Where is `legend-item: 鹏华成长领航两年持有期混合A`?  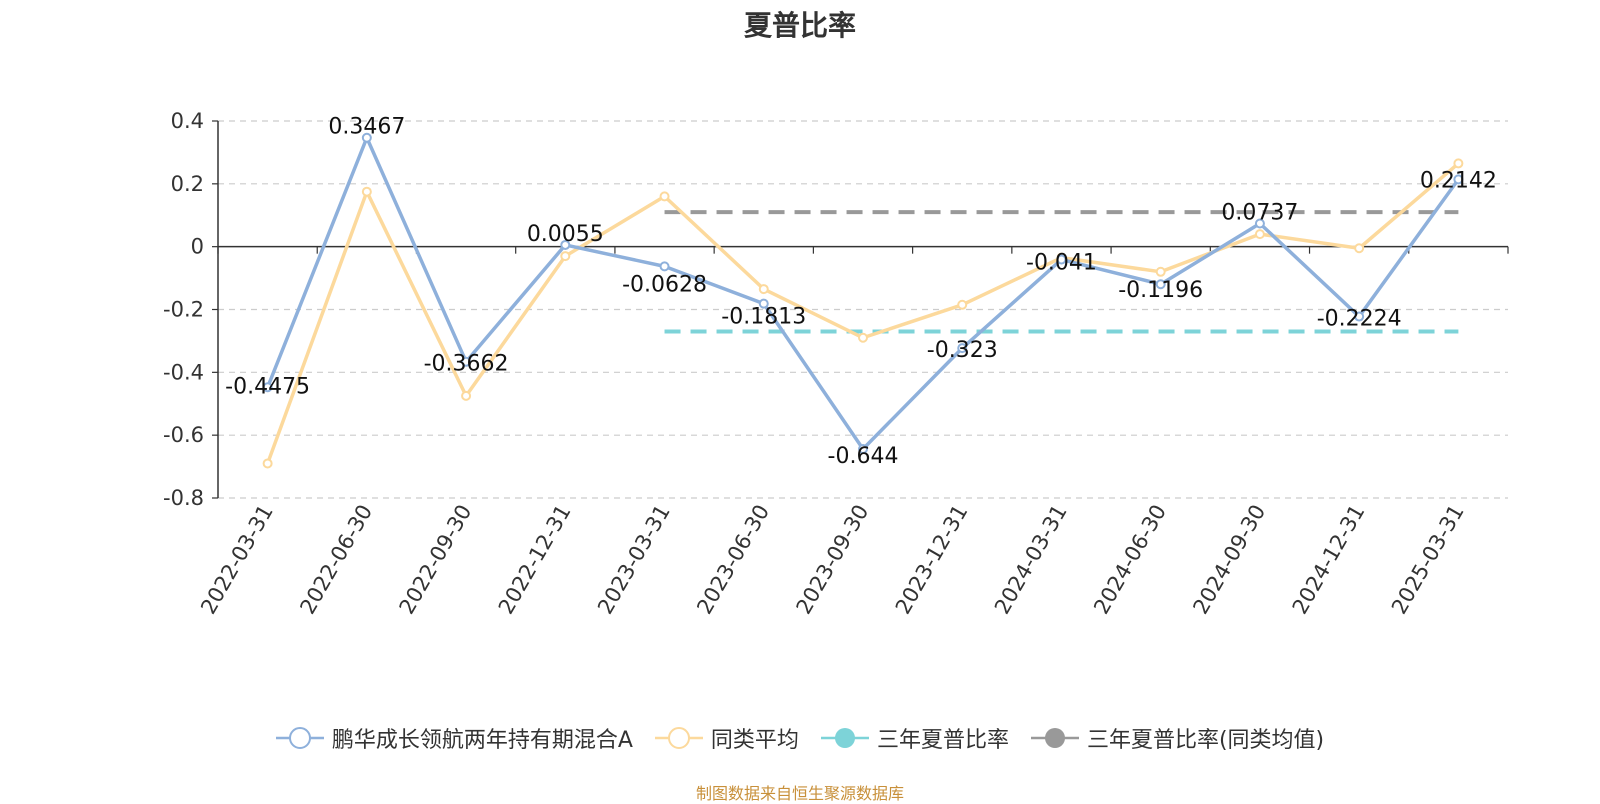 legend-item: 鹏华成长领航两年持有期混合A is located at coordinates (454, 738).